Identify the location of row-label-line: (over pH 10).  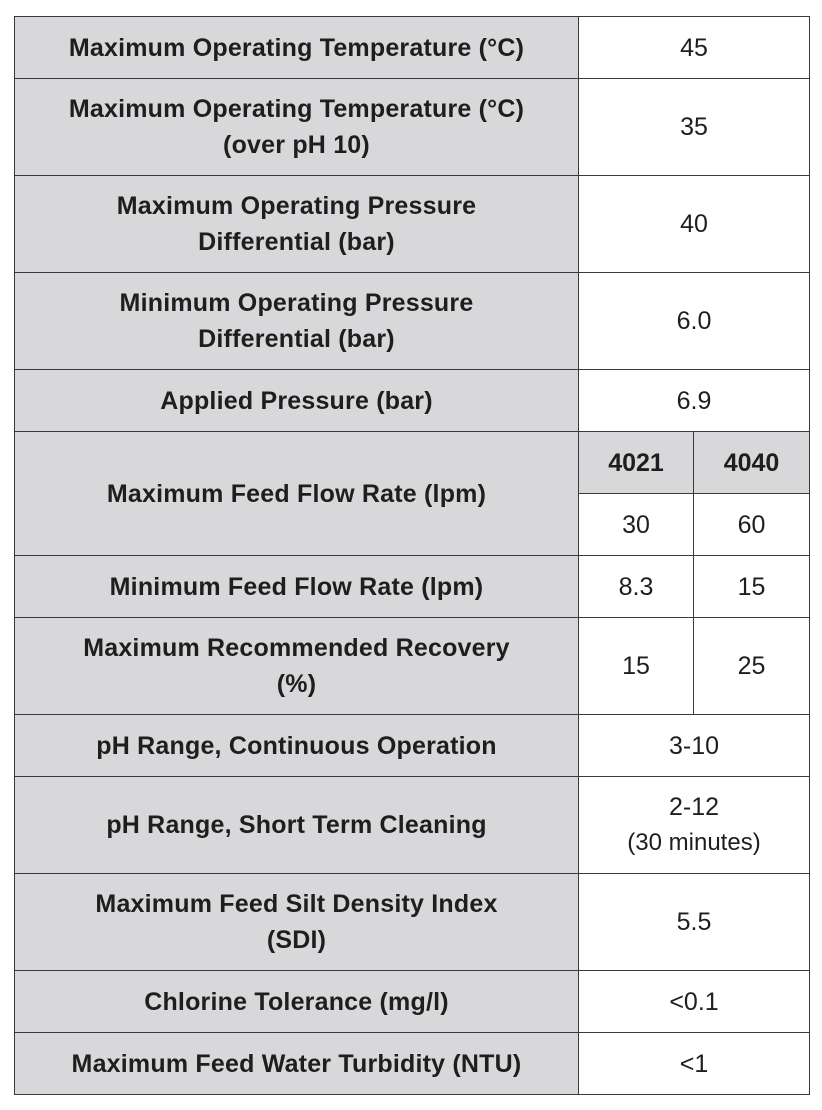
(296, 145).